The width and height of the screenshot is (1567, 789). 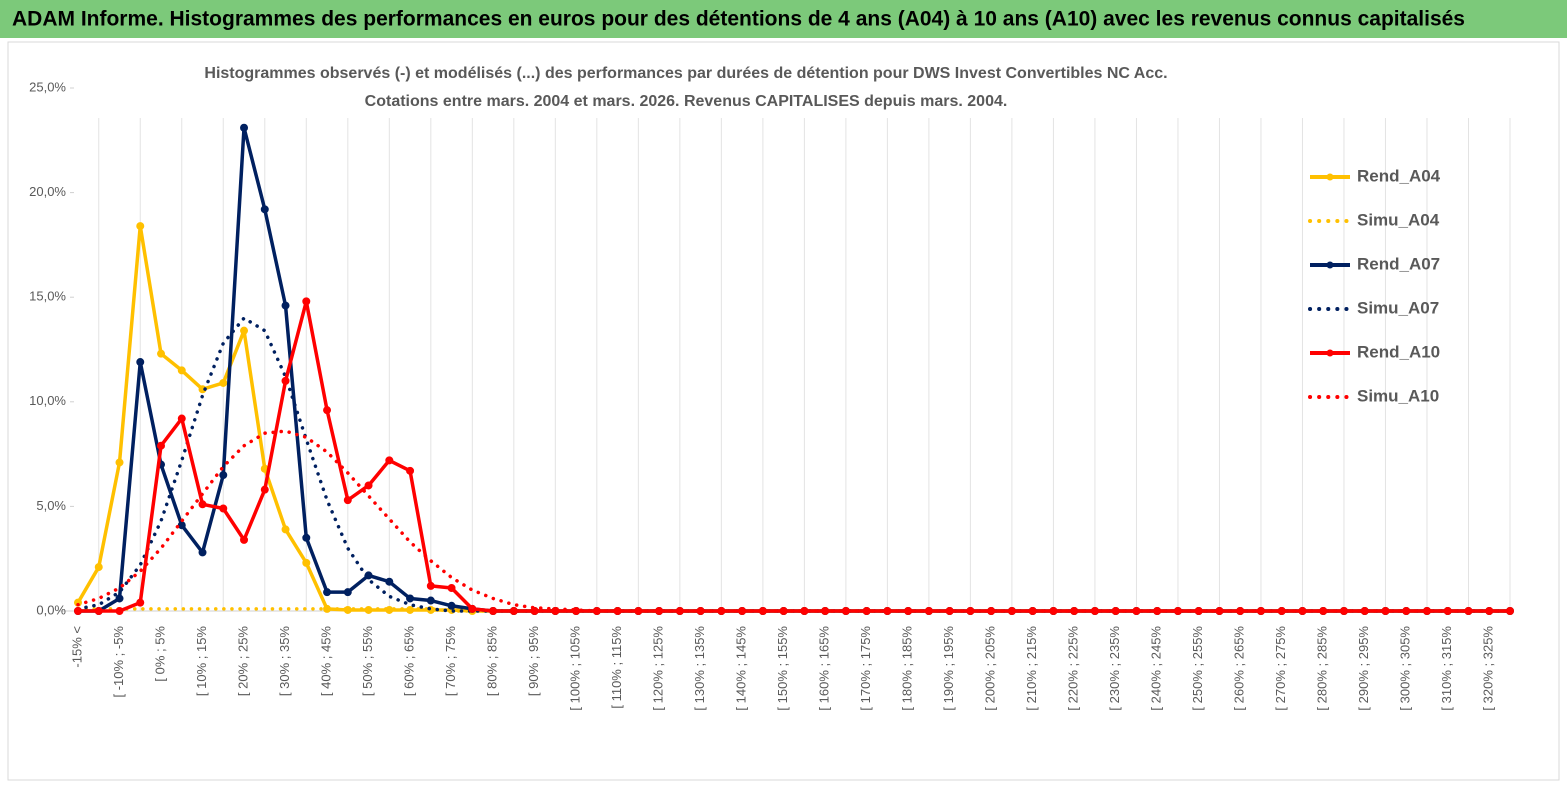 What do you see at coordinates (47, 86) in the screenshot?
I see `y-tick-label: 25,0%` at bounding box center [47, 86].